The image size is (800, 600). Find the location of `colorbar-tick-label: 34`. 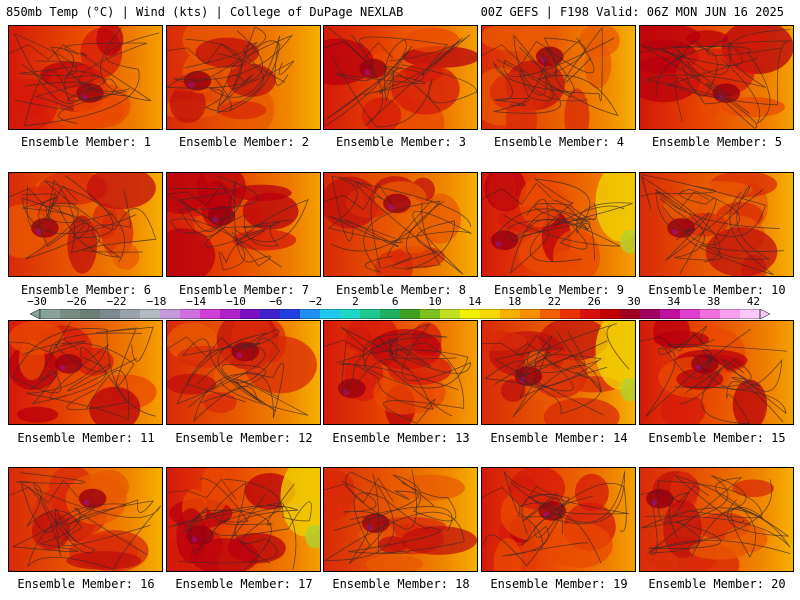

colorbar-tick-label: 34 is located at coordinates (674, 301).